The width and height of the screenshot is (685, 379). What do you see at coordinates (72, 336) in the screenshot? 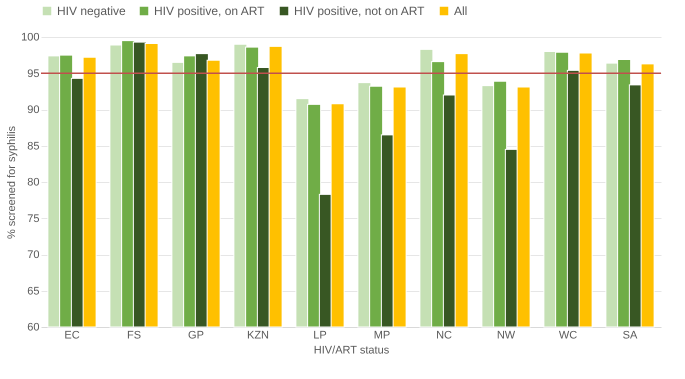
I see `x-tick-label: EC` at bounding box center [72, 336].